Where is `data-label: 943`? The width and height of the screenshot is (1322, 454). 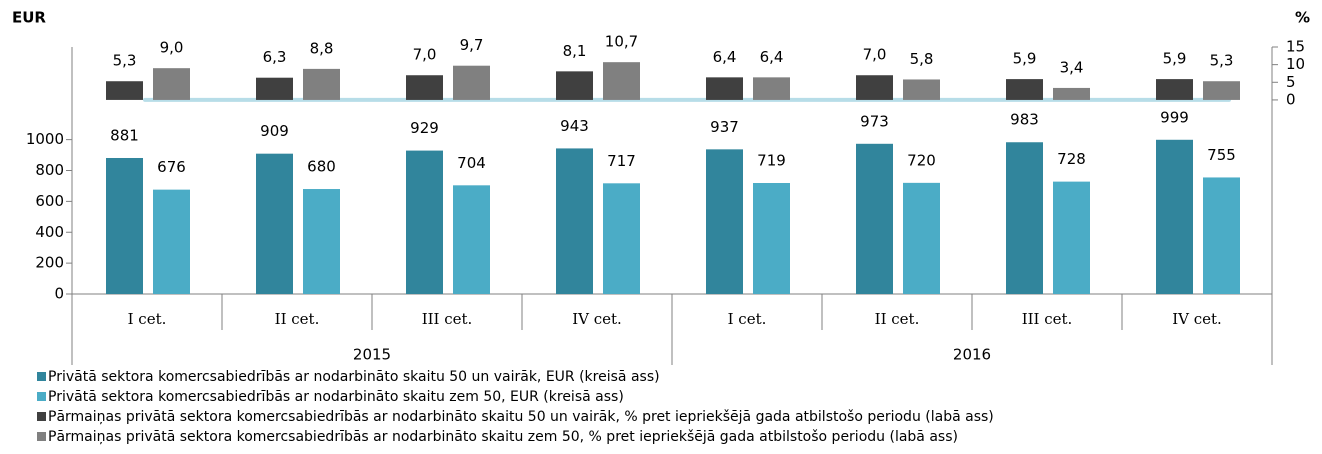
data-label: 943 is located at coordinates (574, 126).